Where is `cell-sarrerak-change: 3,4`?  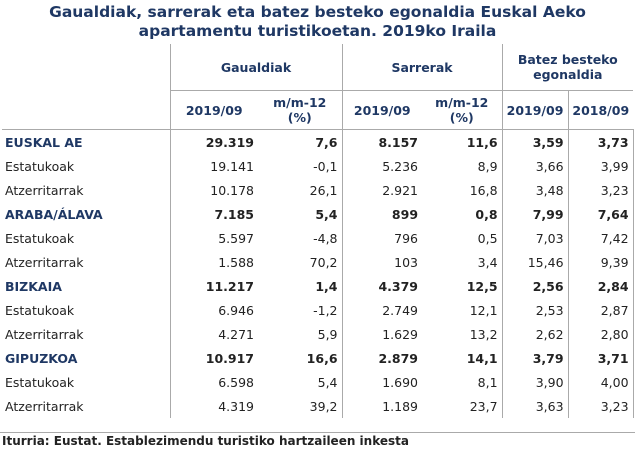 cell-sarrerak-change: 3,4 is located at coordinates (487, 262).